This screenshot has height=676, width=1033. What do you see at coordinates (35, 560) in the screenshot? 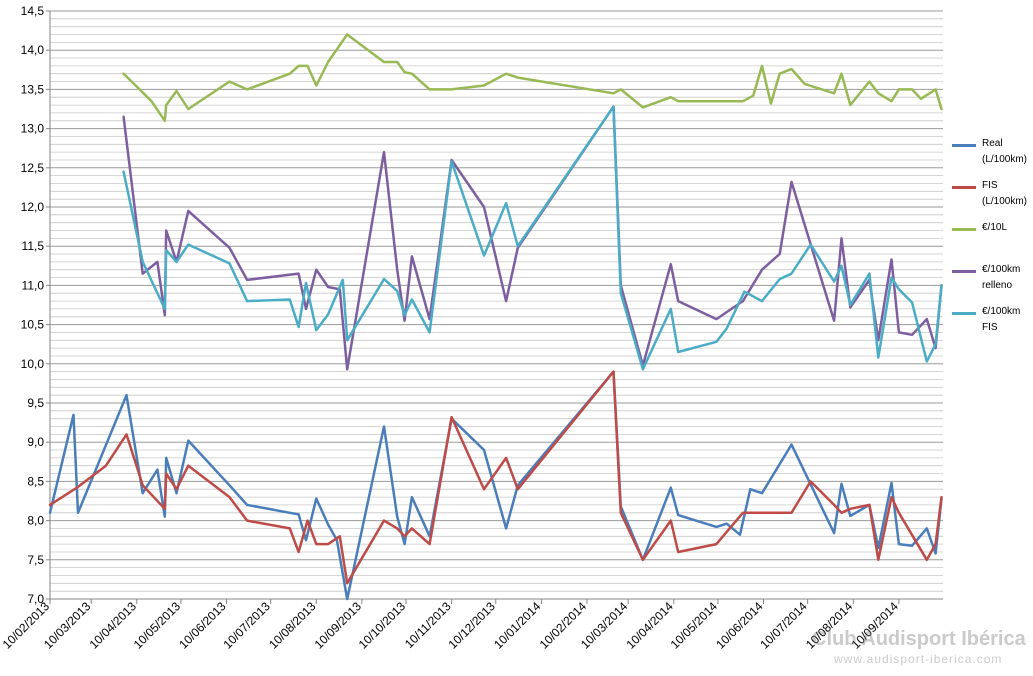
I see `y-tick-label: 7,5` at bounding box center [35, 560].